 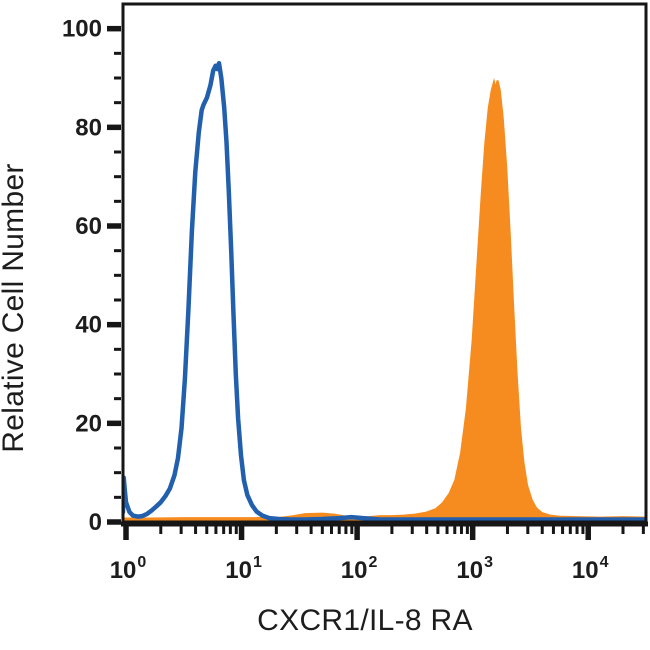 What do you see at coordinates (474, 569) in the screenshot?
I see `x-tick-label: 10³` at bounding box center [474, 569].